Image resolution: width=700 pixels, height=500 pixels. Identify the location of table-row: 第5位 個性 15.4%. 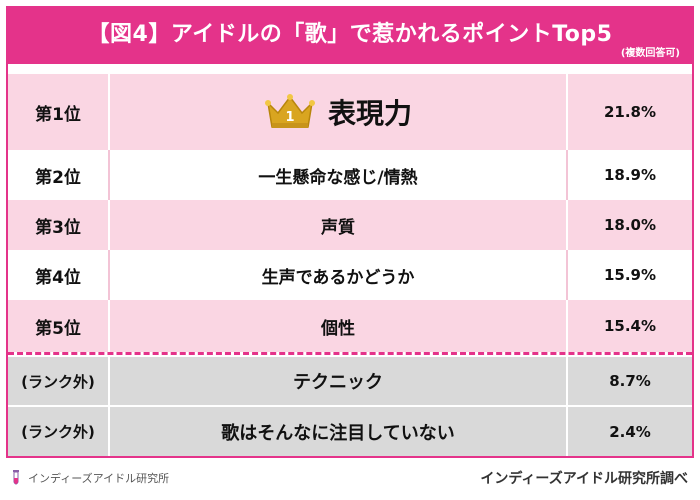
(350, 326).